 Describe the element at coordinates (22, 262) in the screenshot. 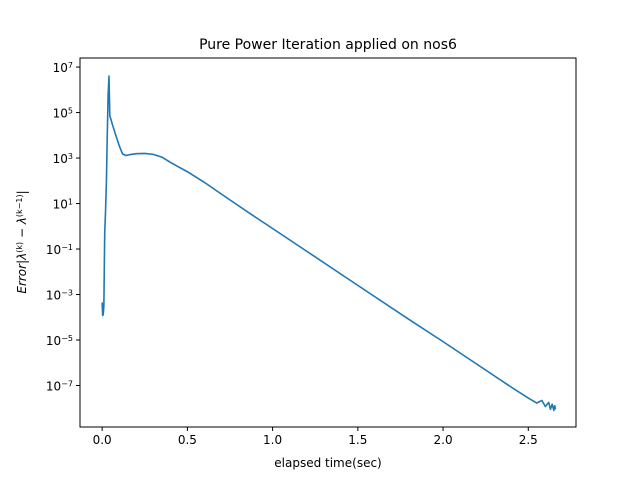

I see `y-axis-label-bar: |` at that location.